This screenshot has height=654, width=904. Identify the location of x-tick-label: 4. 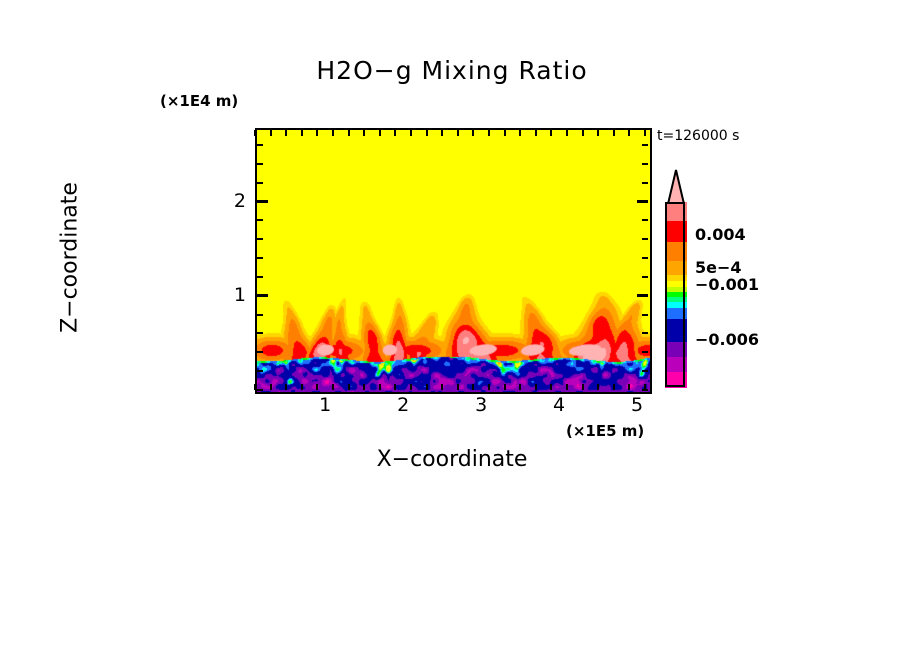
(559, 405).